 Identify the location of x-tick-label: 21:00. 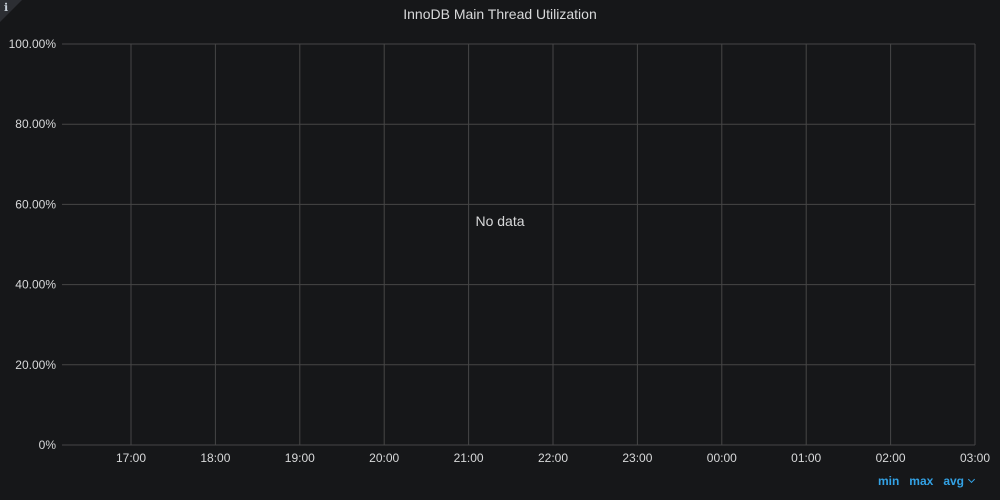
(469, 458).